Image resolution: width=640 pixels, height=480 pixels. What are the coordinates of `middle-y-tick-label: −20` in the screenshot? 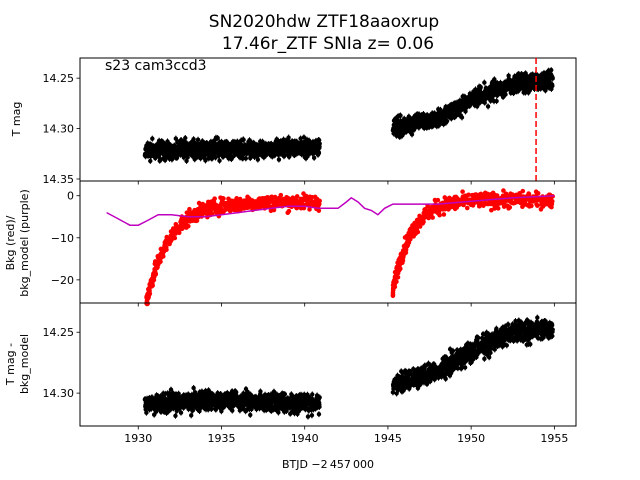 It's located at (62, 280).